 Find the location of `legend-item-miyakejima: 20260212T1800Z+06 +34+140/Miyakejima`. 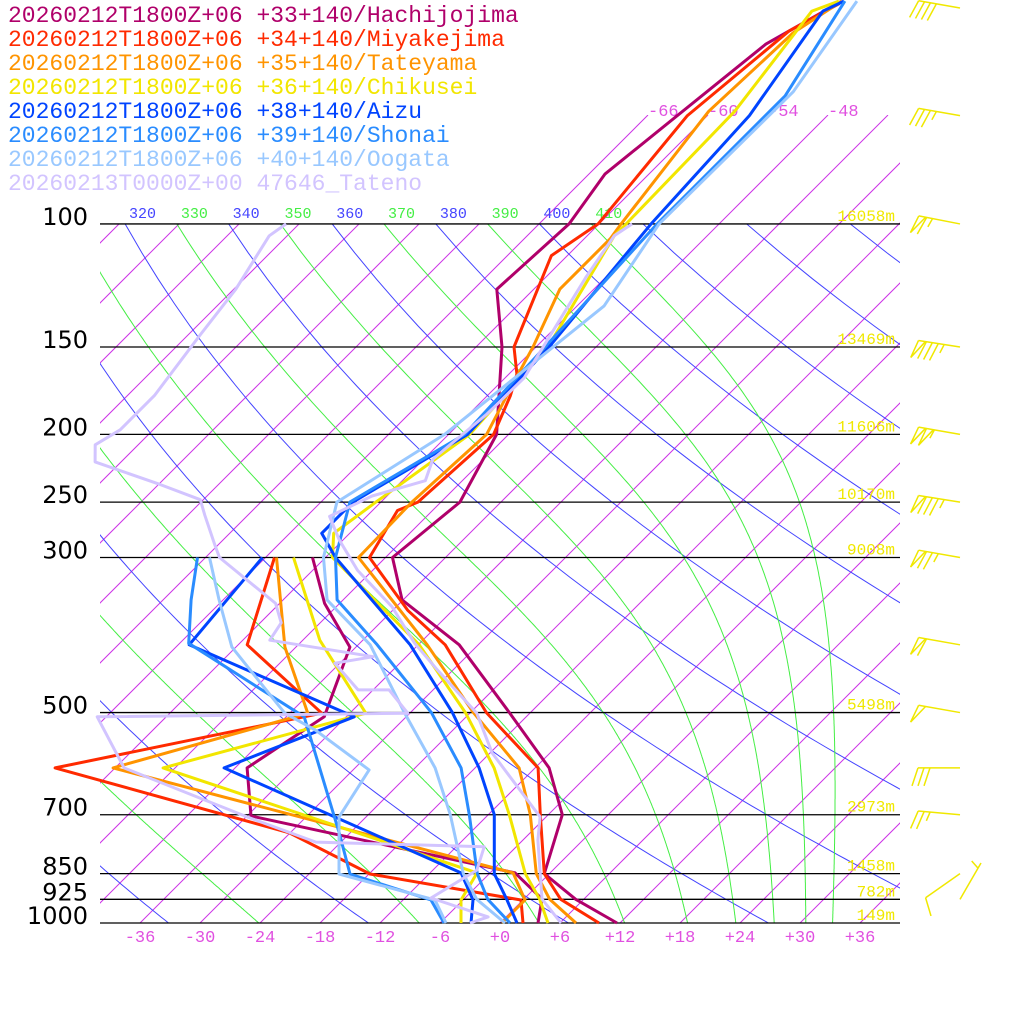

legend-item-miyakejima: 20260212T1800Z+06 +34+140/Miyakejima is located at coordinates (256, 40).